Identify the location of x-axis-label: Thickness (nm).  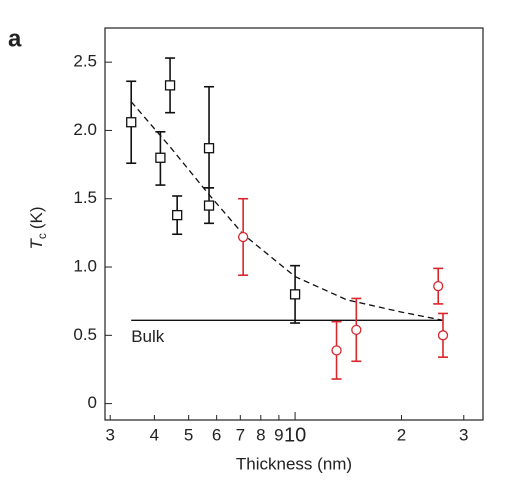
(294, 463).